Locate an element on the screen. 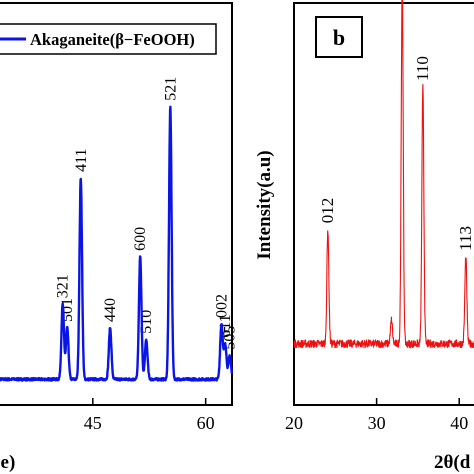  peak-label: 110 is located at coordinates (422, 68).